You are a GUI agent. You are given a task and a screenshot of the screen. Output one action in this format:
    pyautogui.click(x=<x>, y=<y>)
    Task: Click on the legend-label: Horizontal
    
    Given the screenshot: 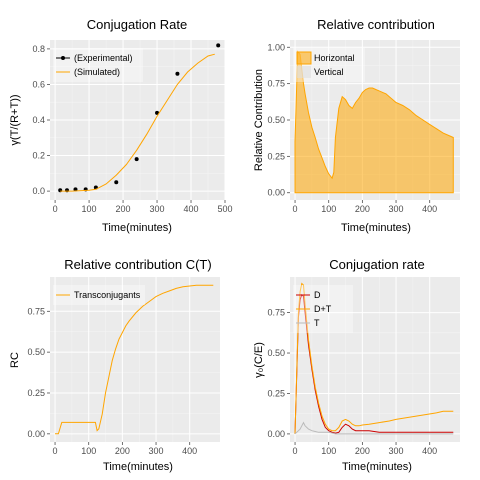 What is the action you would take?
    pyautogui.click(x=334, y=58)
    